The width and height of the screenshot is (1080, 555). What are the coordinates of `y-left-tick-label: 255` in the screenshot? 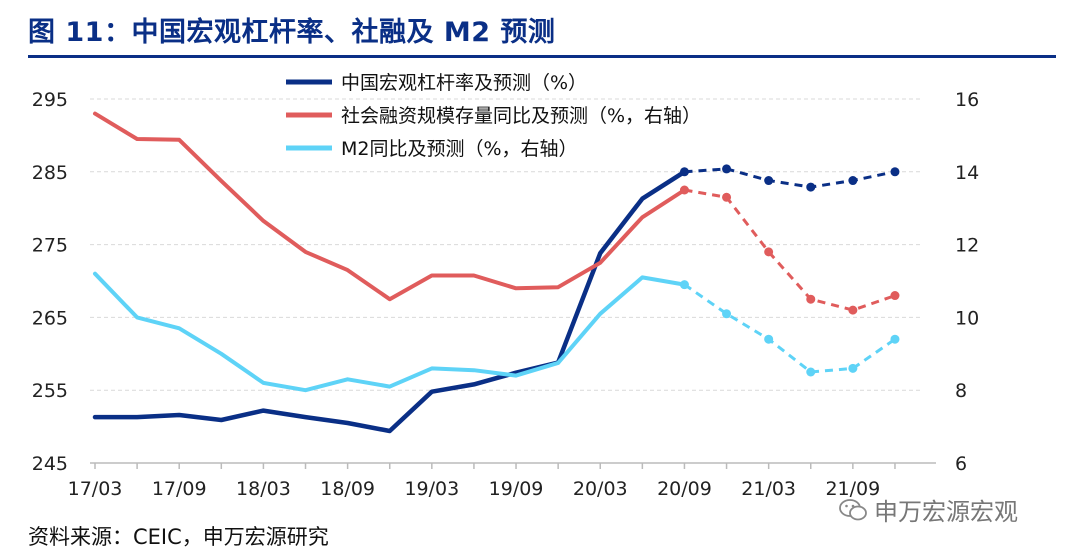 It's located at (50, 391).